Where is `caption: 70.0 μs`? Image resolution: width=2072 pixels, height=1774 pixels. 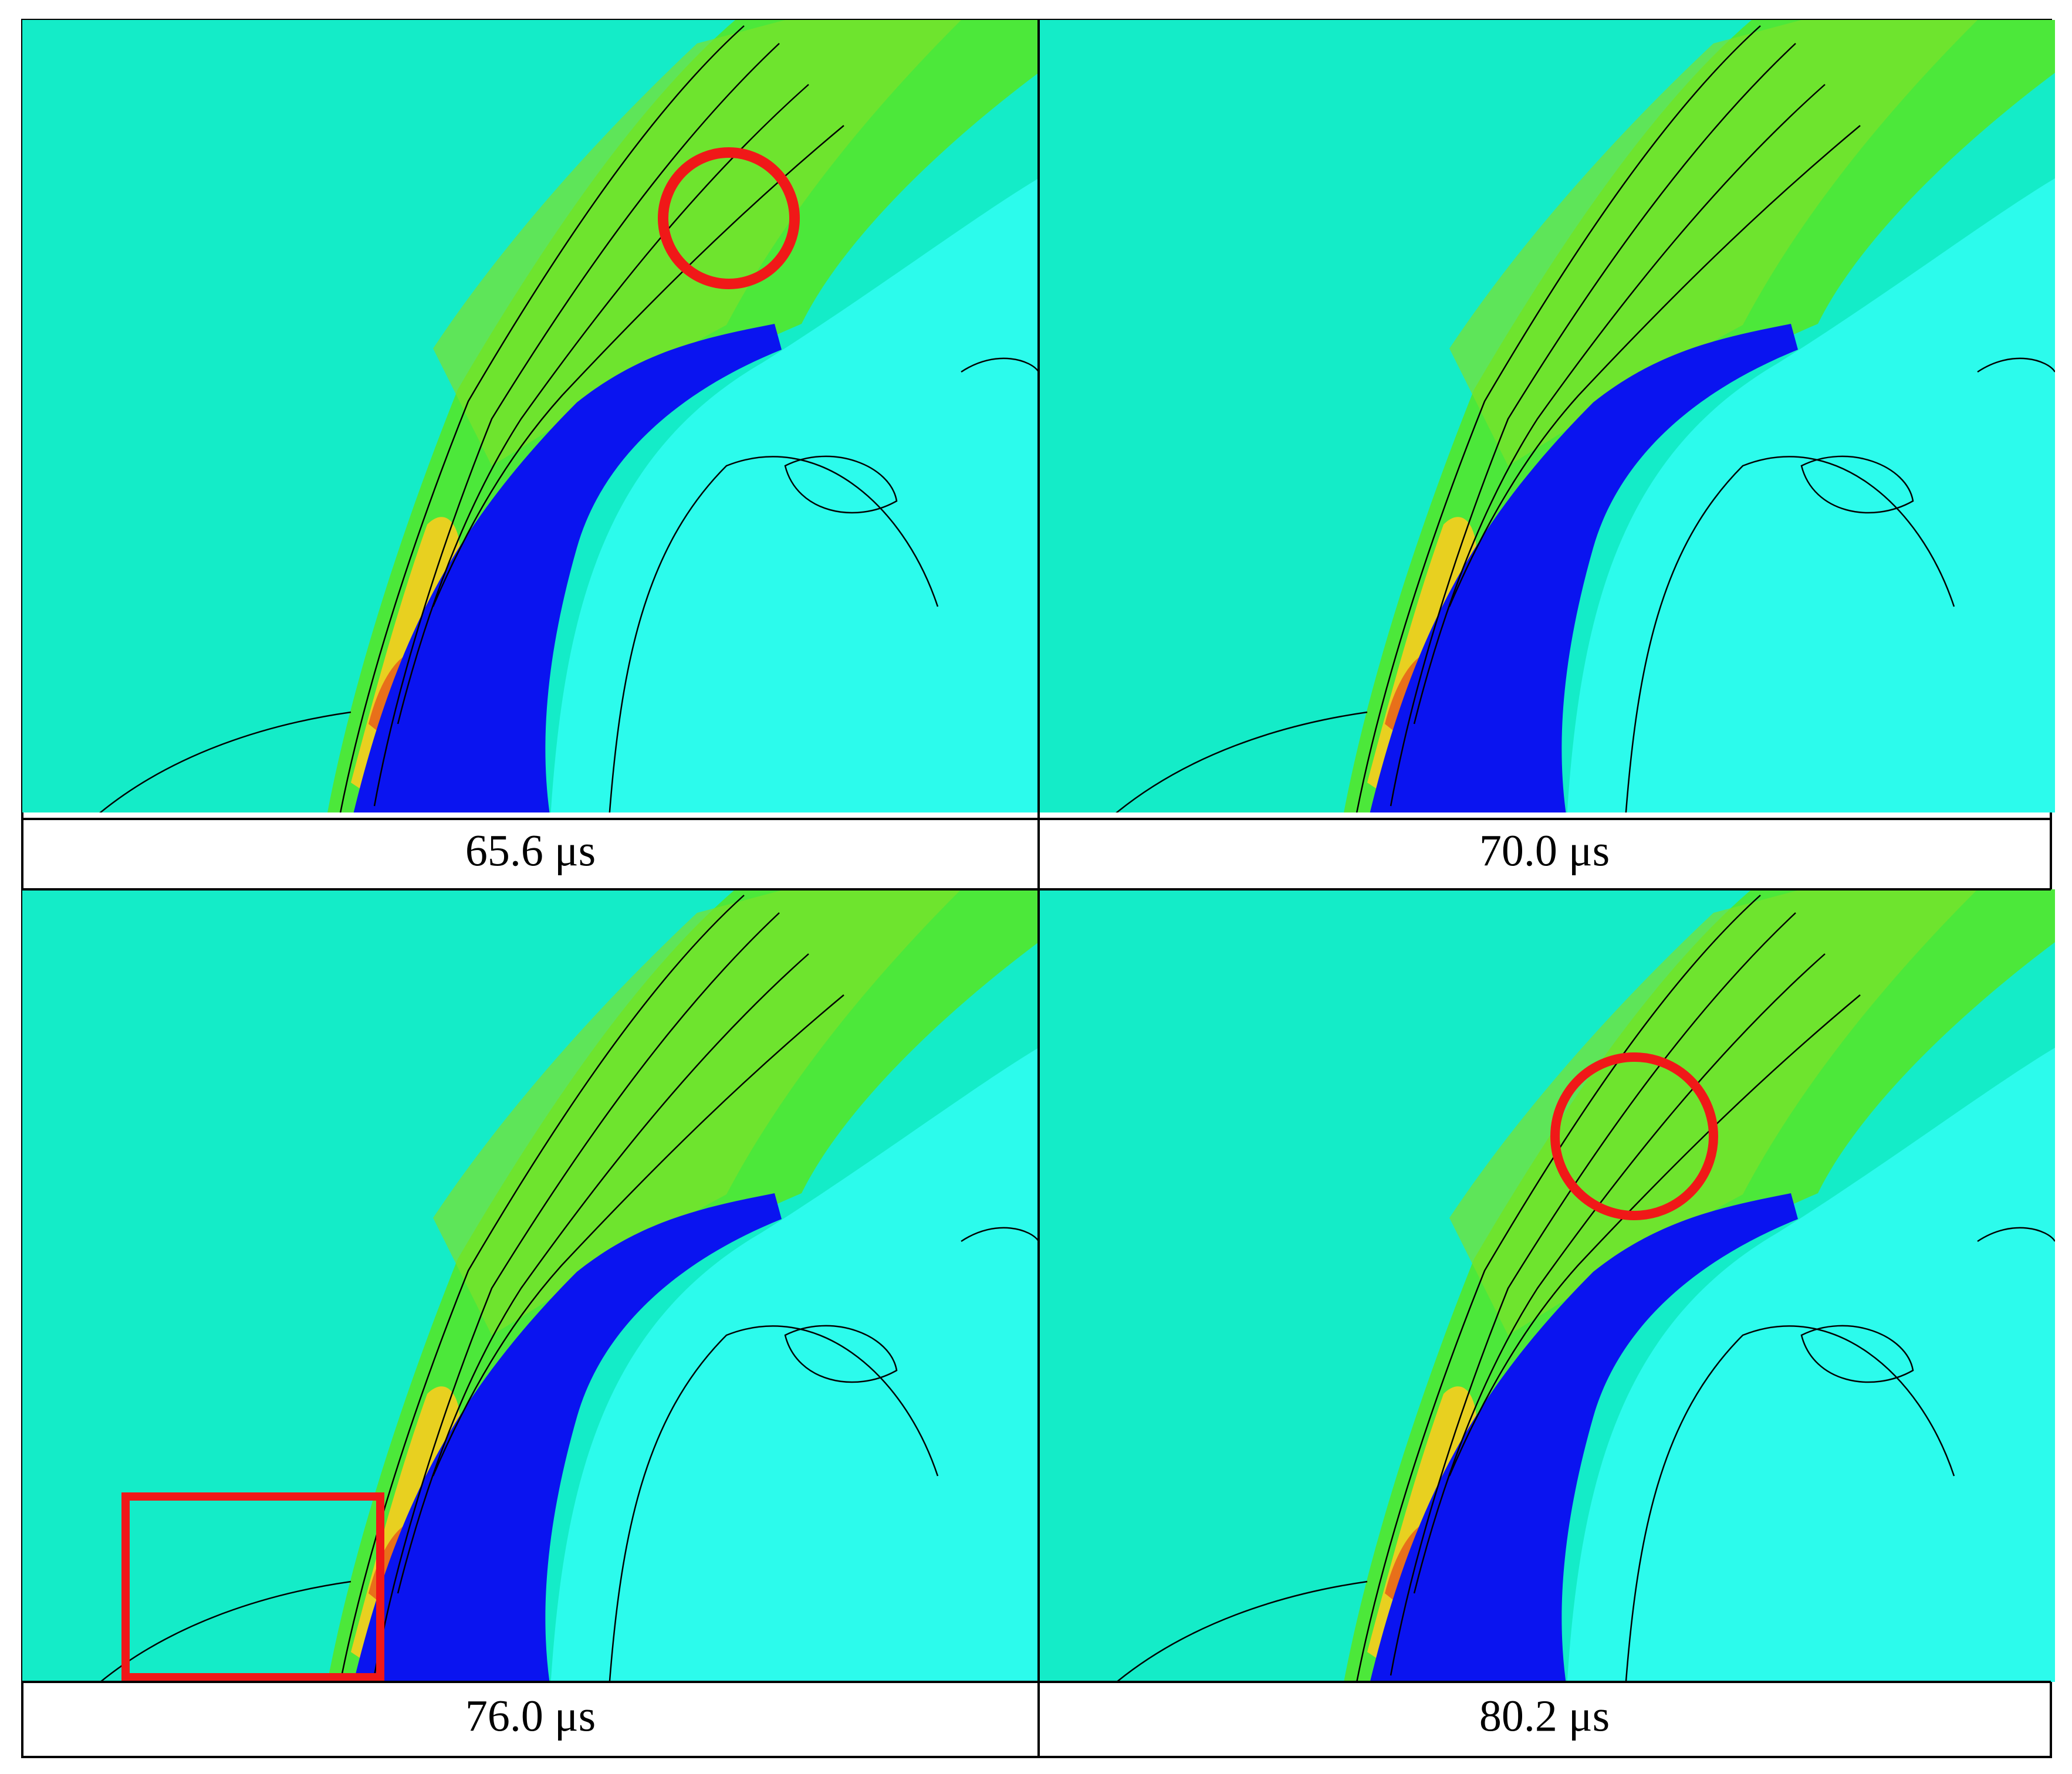 caption: 70.0 μs is located at coordinates (1544, 850).